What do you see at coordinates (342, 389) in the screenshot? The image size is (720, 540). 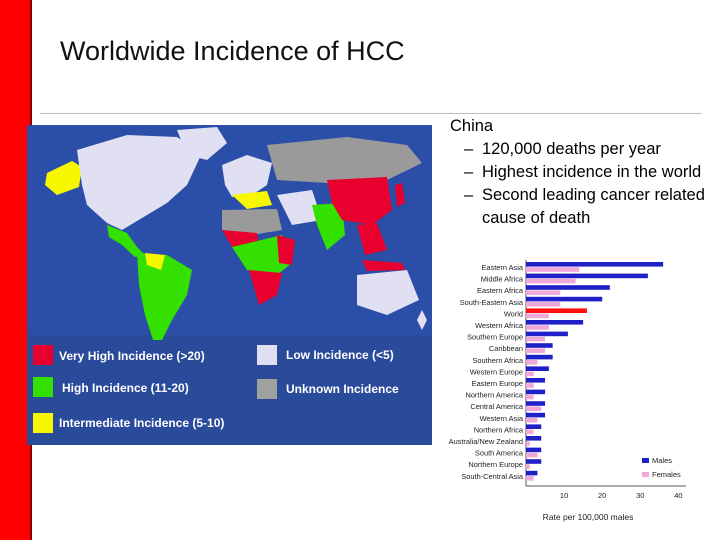 I see `legend-label-unknown: Unknown Incidence` at bounding box center [342, 389].